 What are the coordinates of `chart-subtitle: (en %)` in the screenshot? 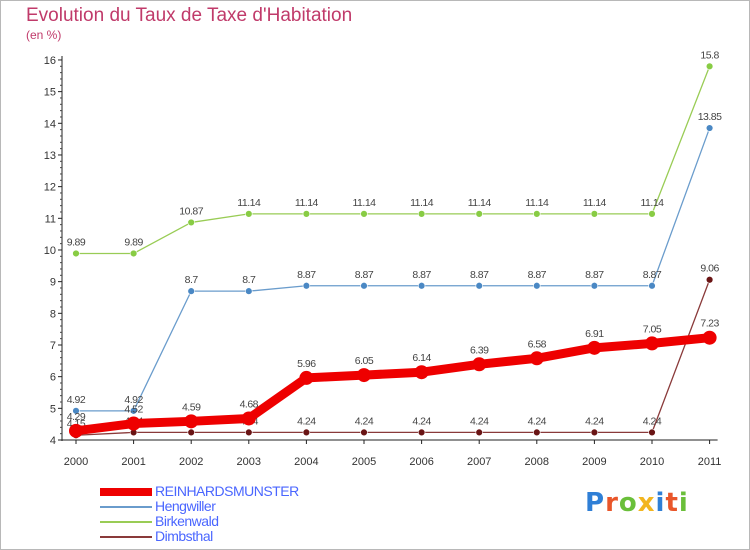 It's located at (44, 35).